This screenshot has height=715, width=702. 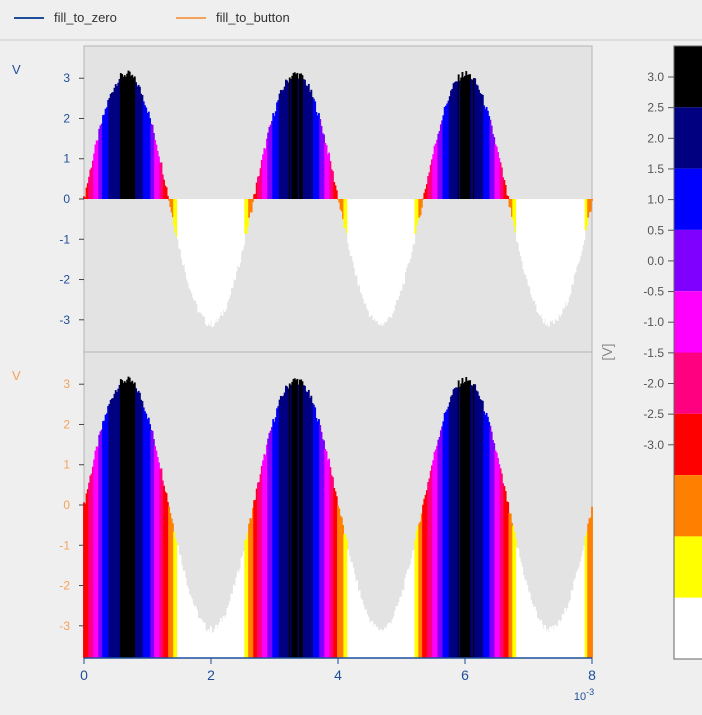 What do you see at coordinates (688, 444) in the screenshot?
I see `colorbar-band` at bounding box center [688, 444].